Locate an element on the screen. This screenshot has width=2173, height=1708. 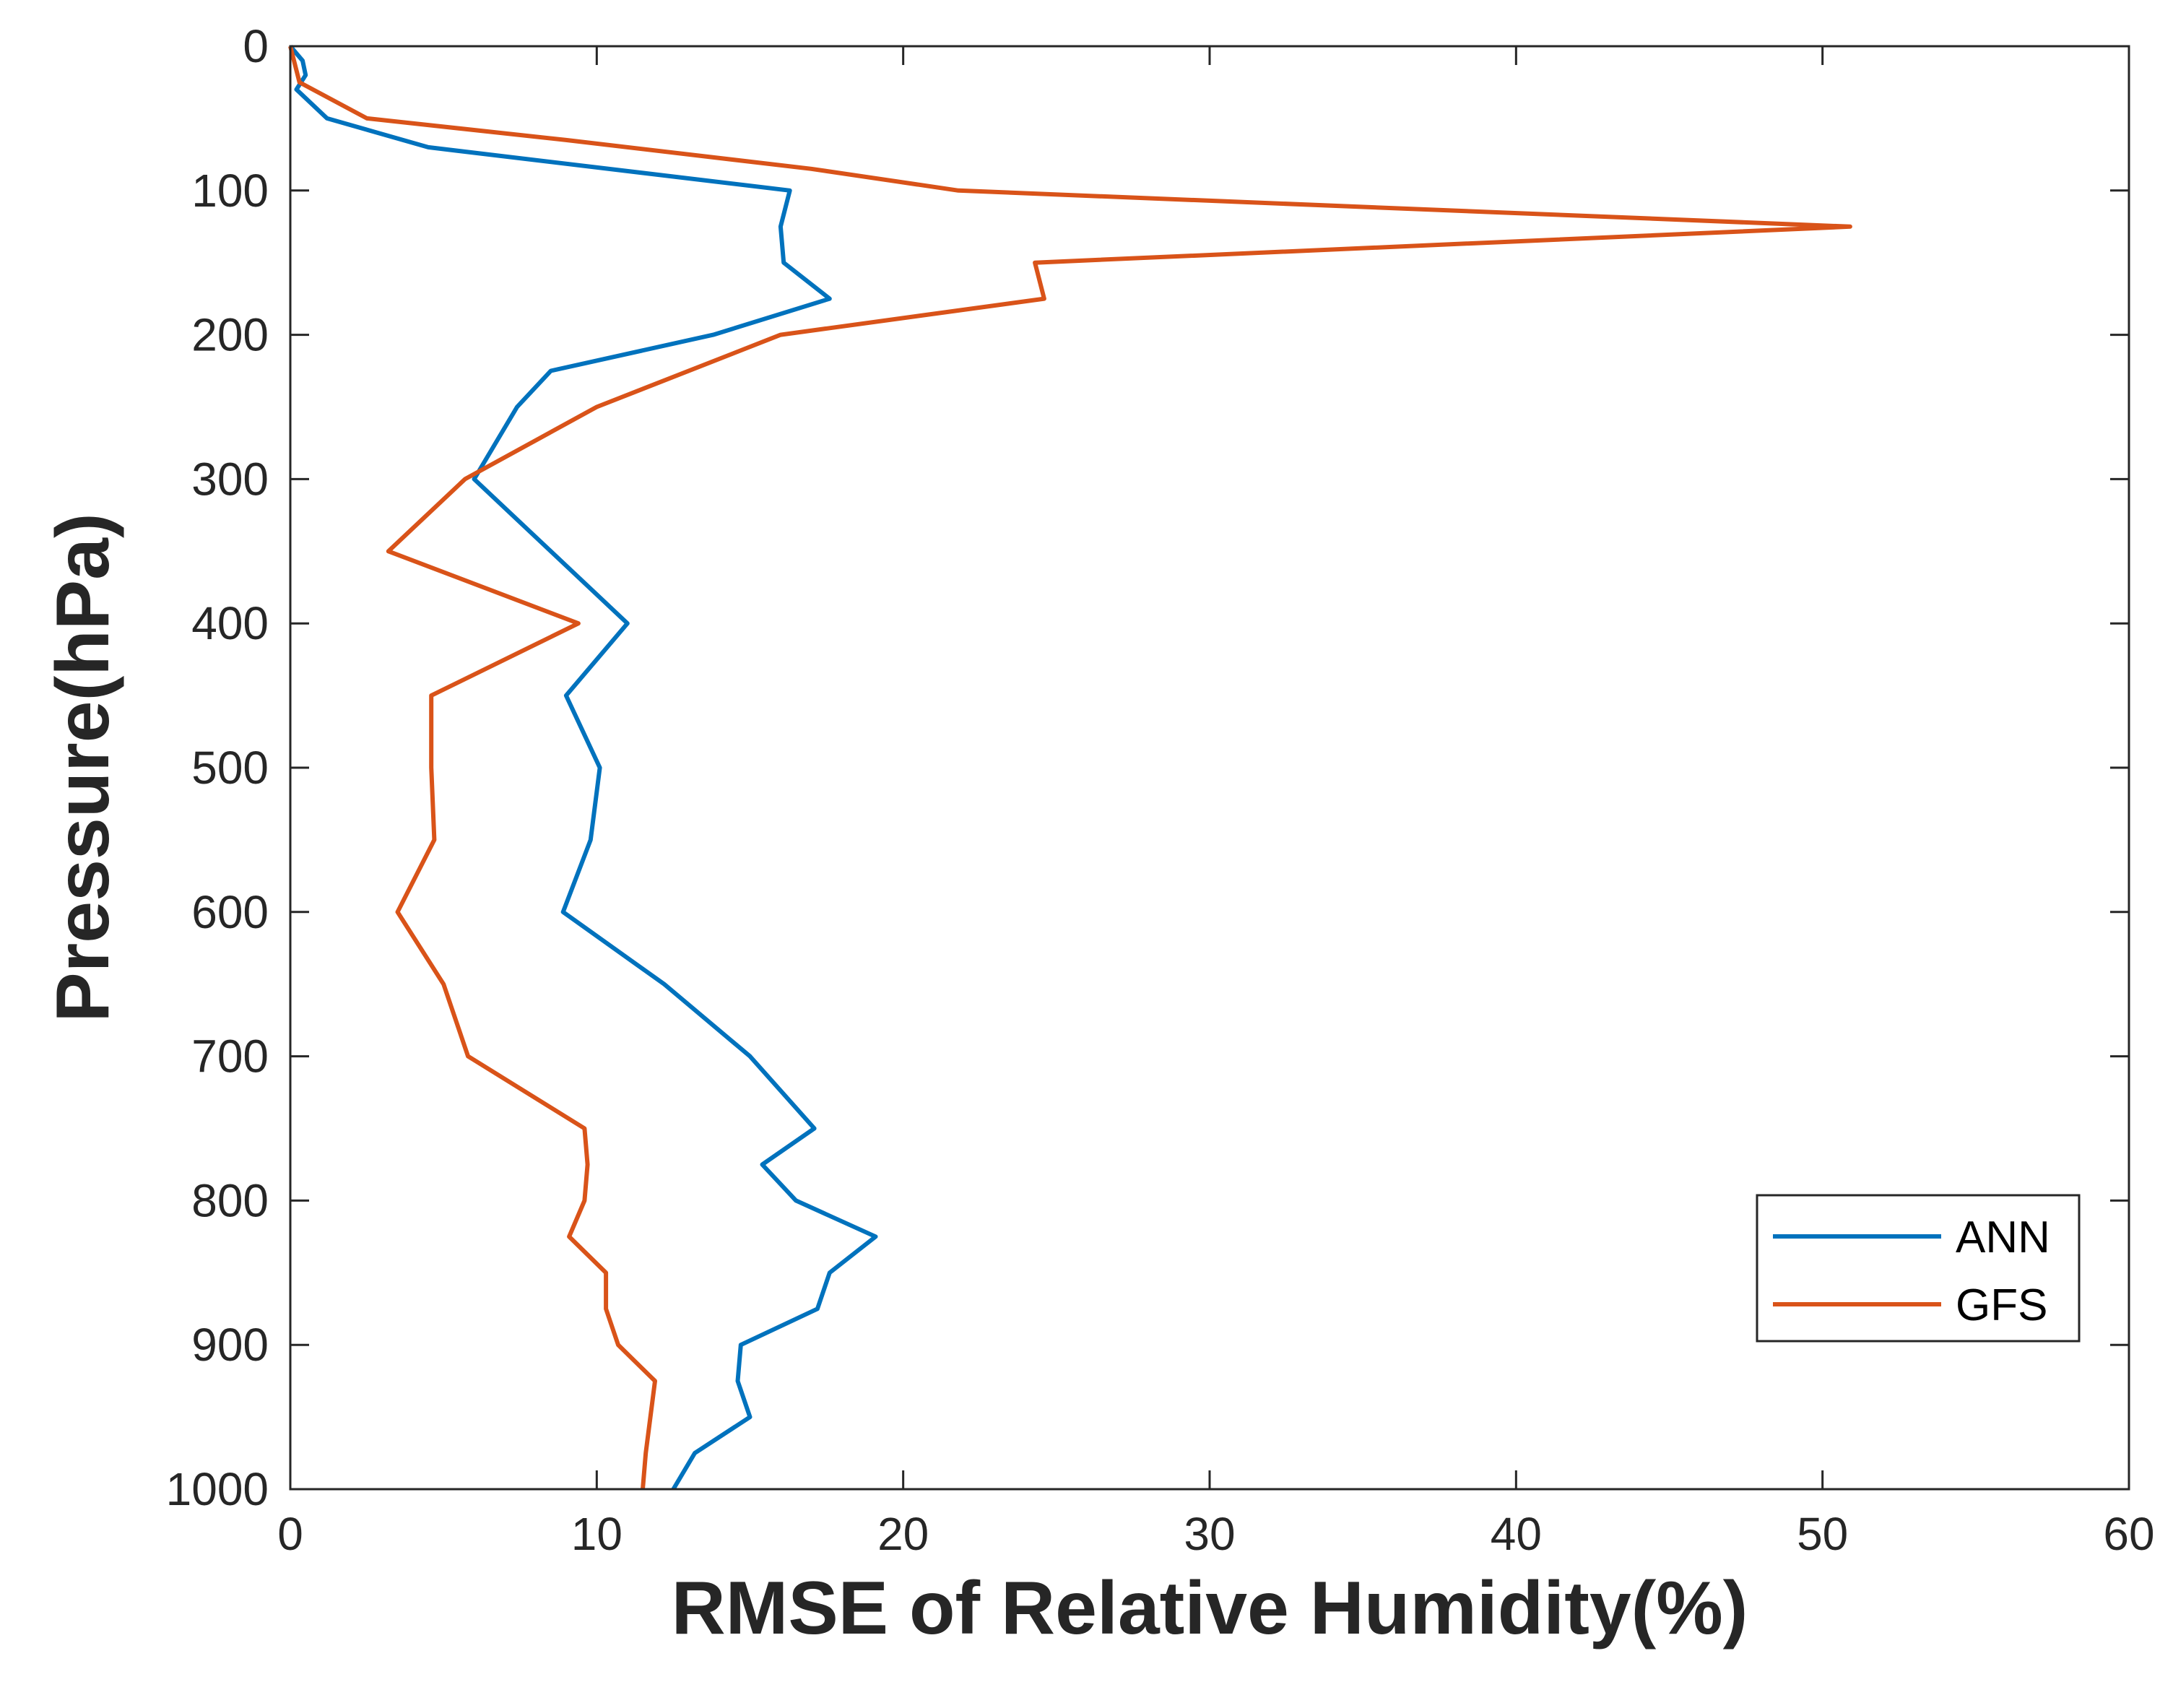
x-tick-label: 10 is located at coordinates (597, 1534).